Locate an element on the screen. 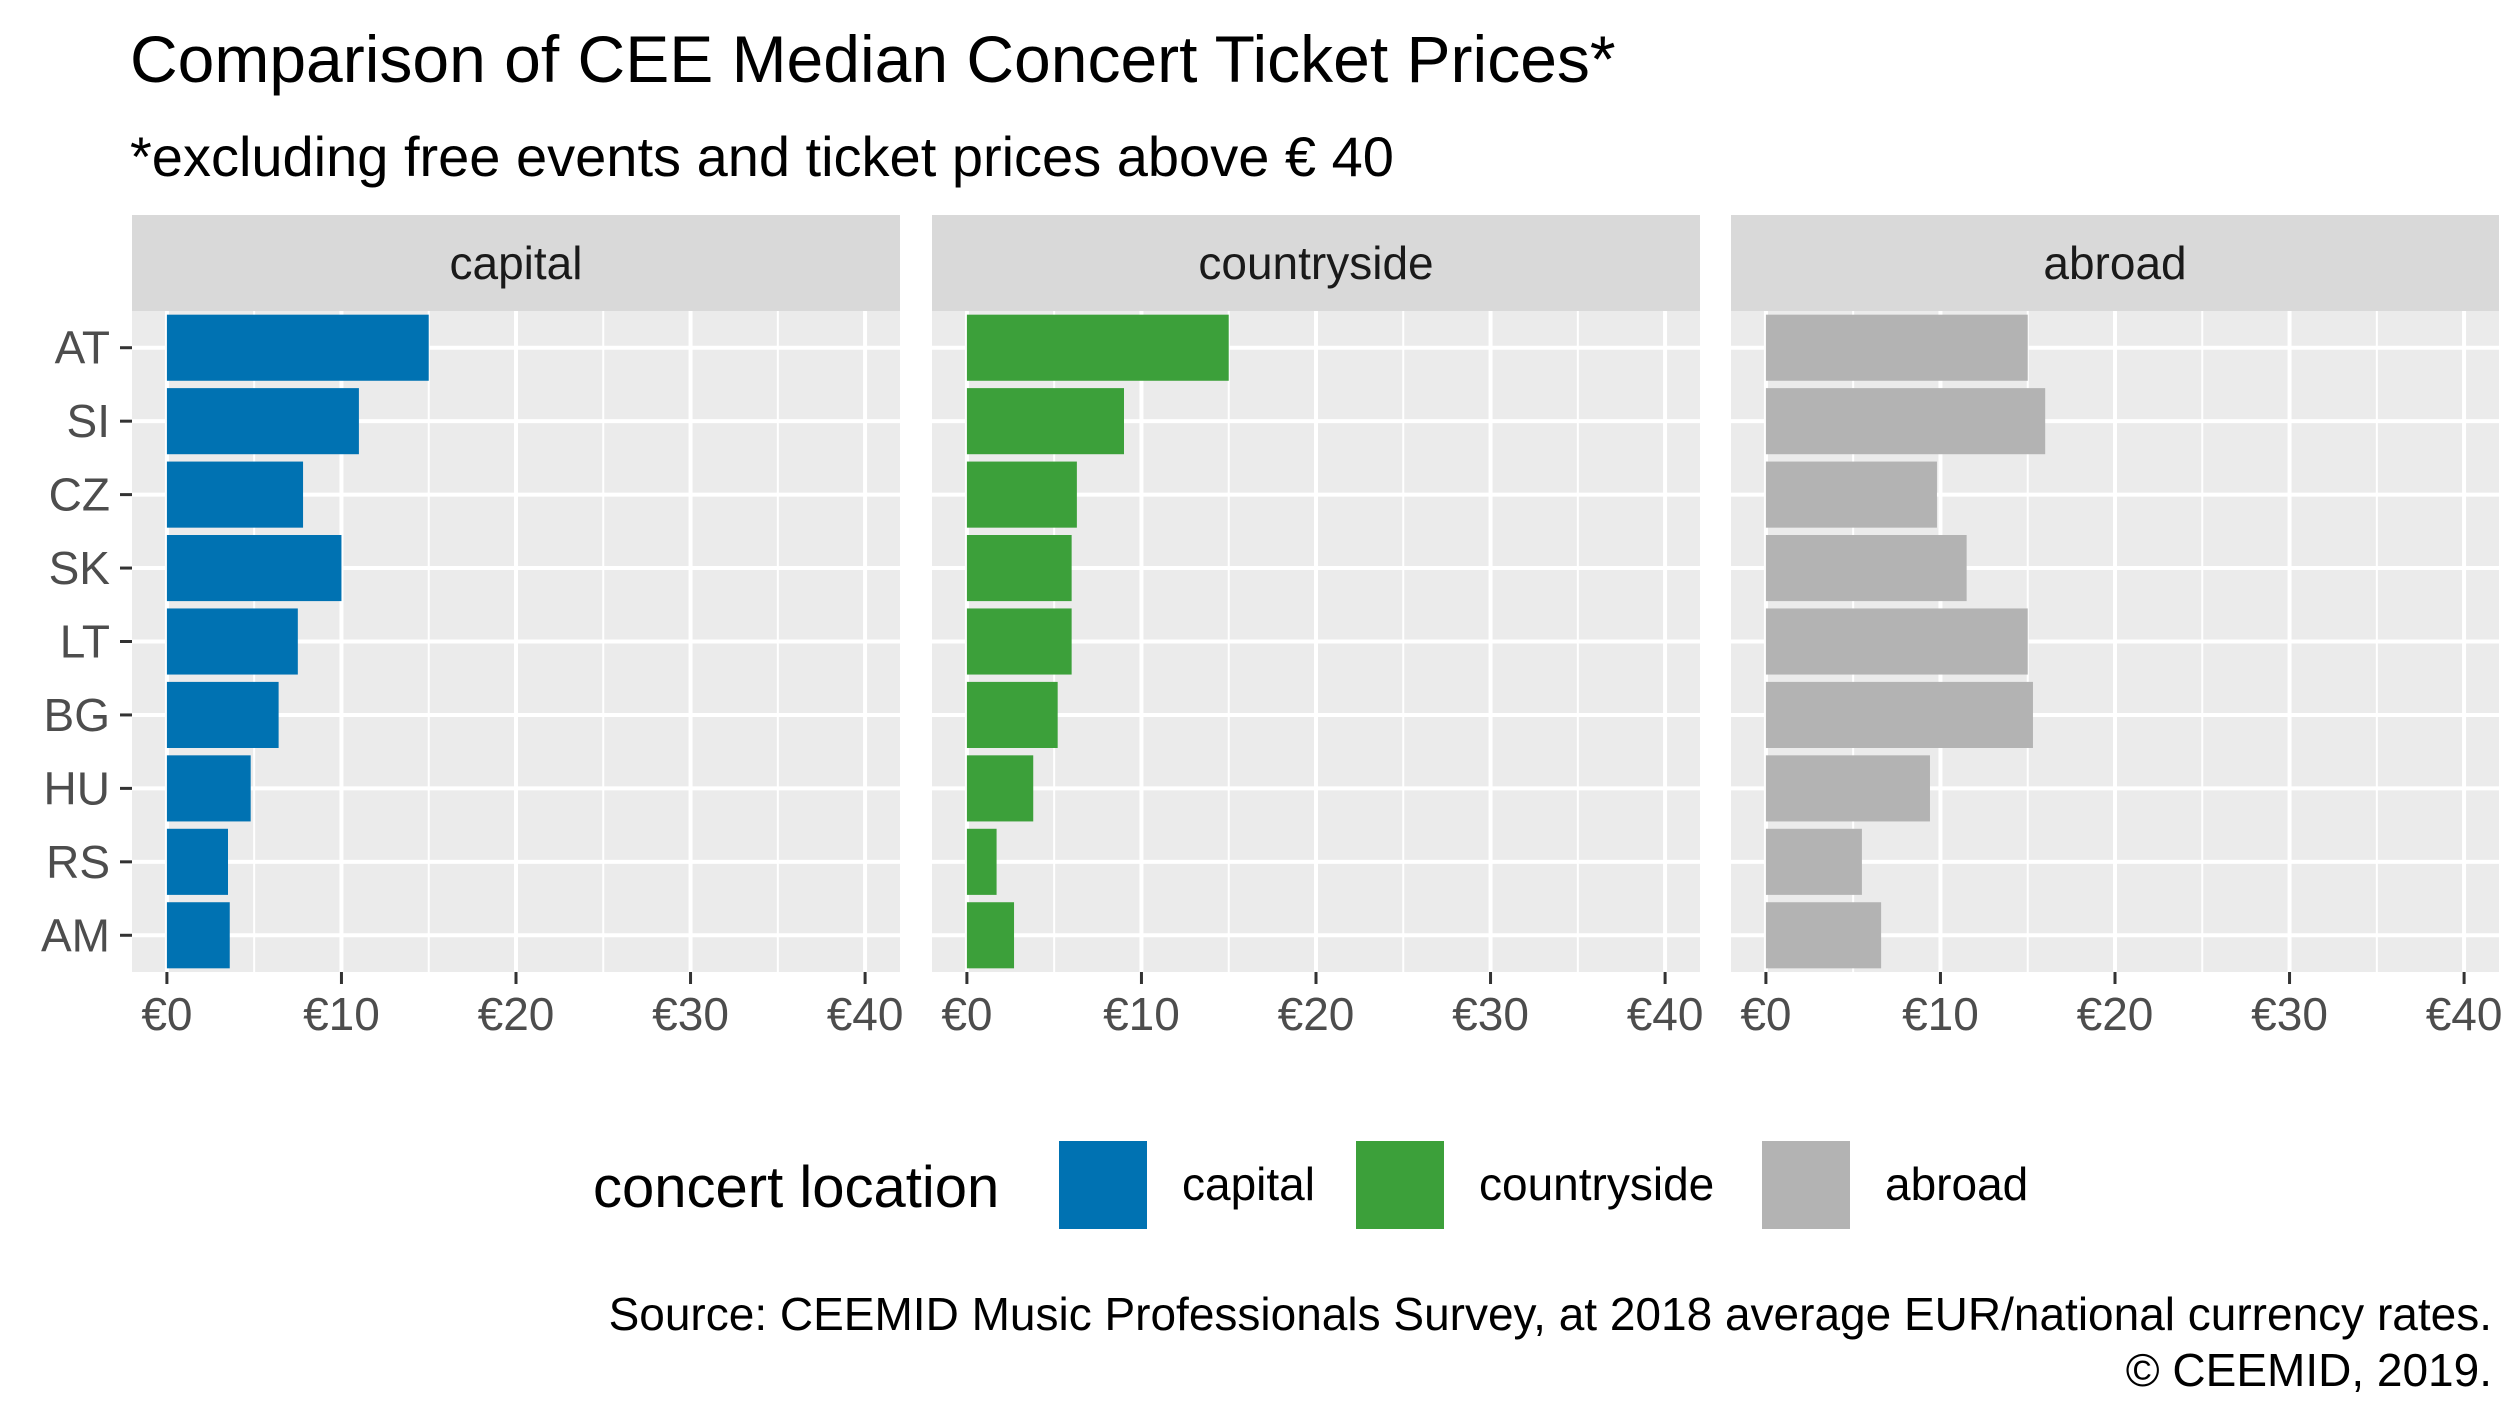 The width and height of the screenshot is (2519, 1417). bar-capital-BG is located at coordinates (222, 714).